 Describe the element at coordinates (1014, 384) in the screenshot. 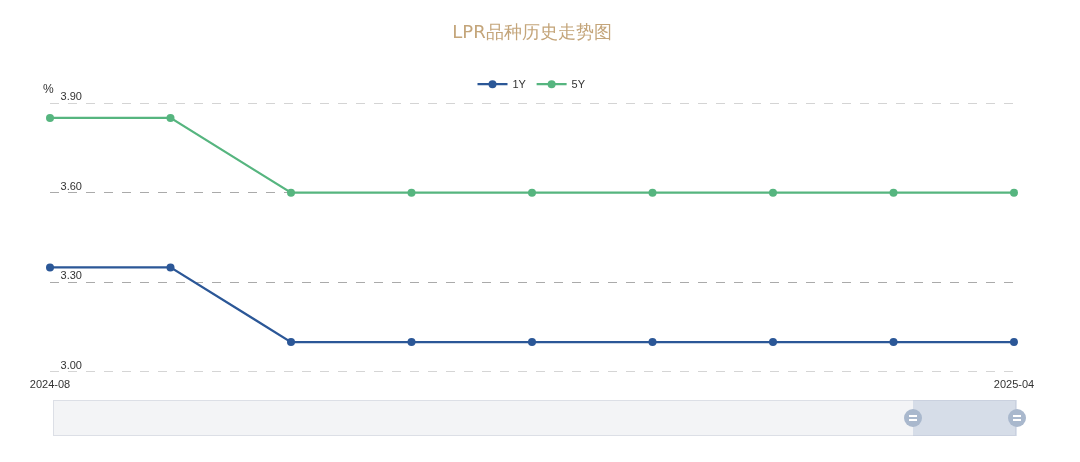

I see `x-tick-label: 2025-04` at that location.